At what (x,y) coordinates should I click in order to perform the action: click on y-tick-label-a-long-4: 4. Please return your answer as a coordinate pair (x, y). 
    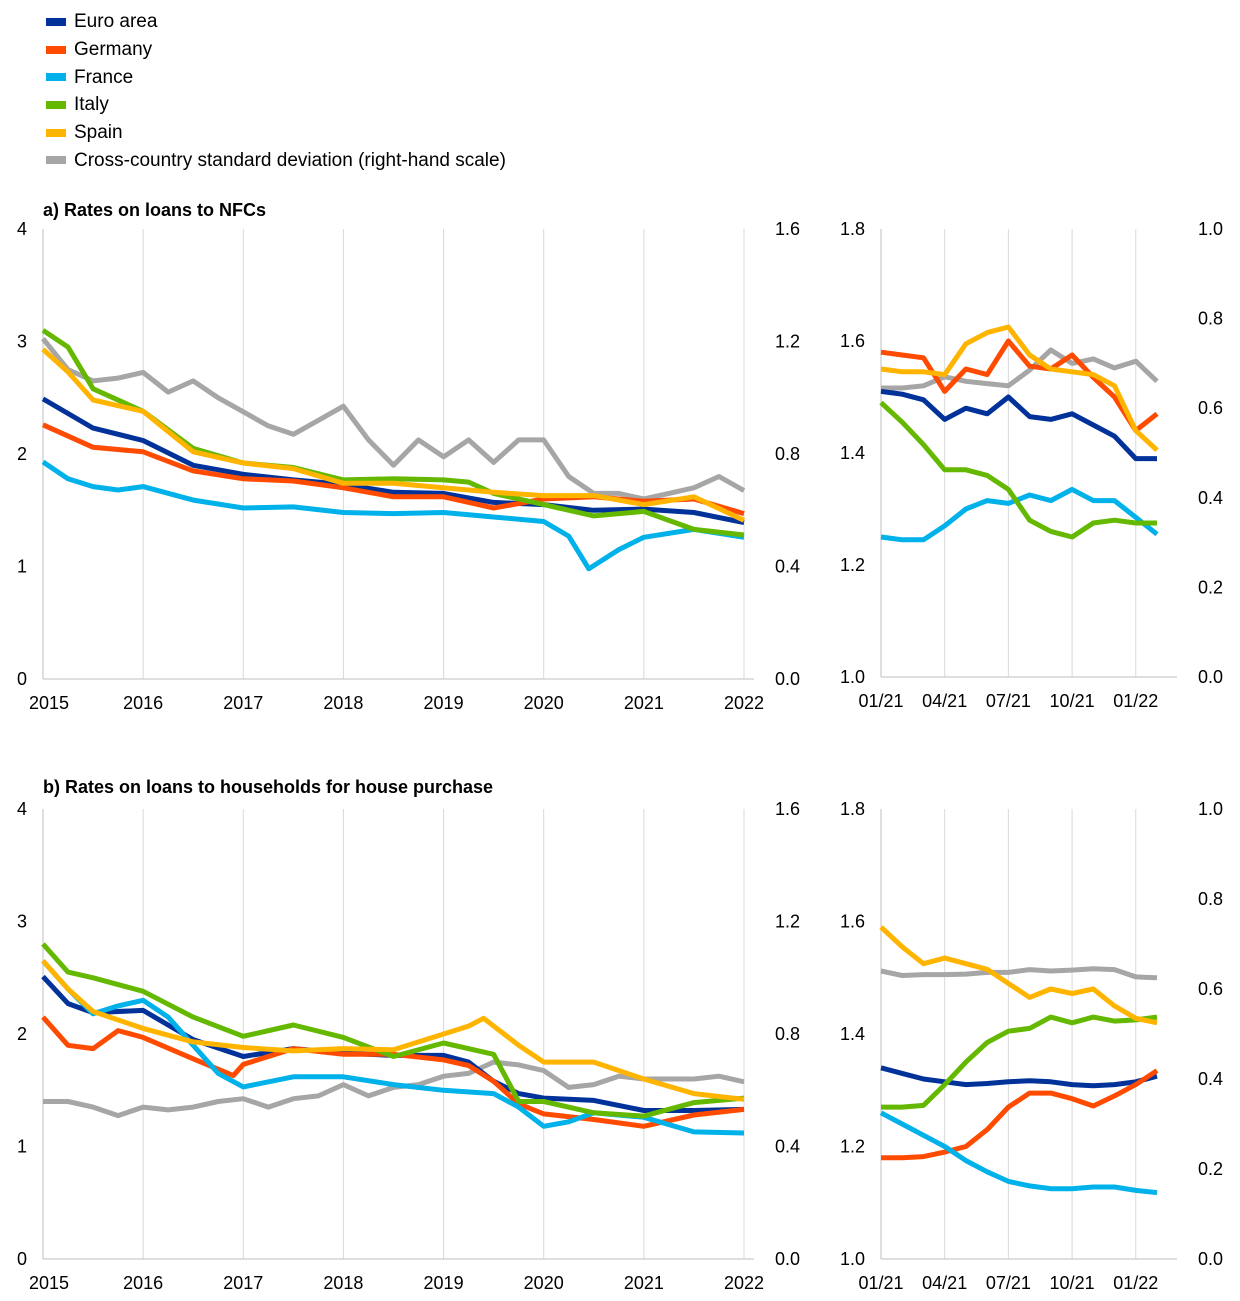
    Looking at the image, I should click on (22, 229).